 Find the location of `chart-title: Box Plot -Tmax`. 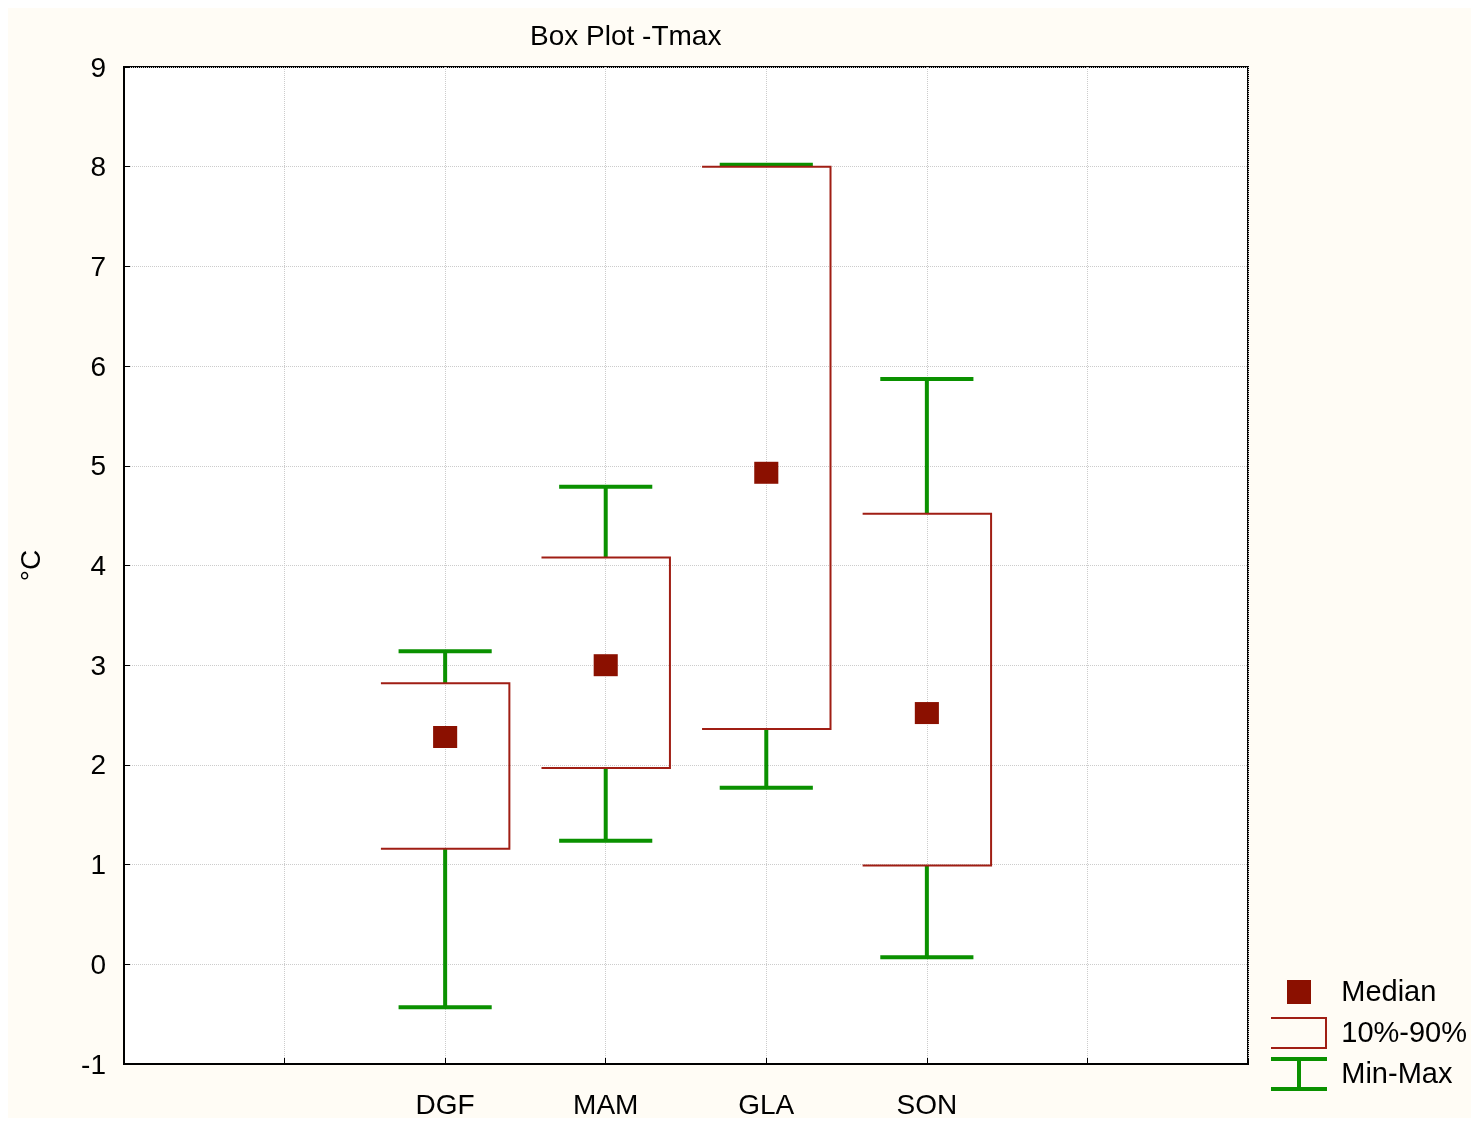

chart-title: Box Plot -Tmax is located at coordinates (626, 35).